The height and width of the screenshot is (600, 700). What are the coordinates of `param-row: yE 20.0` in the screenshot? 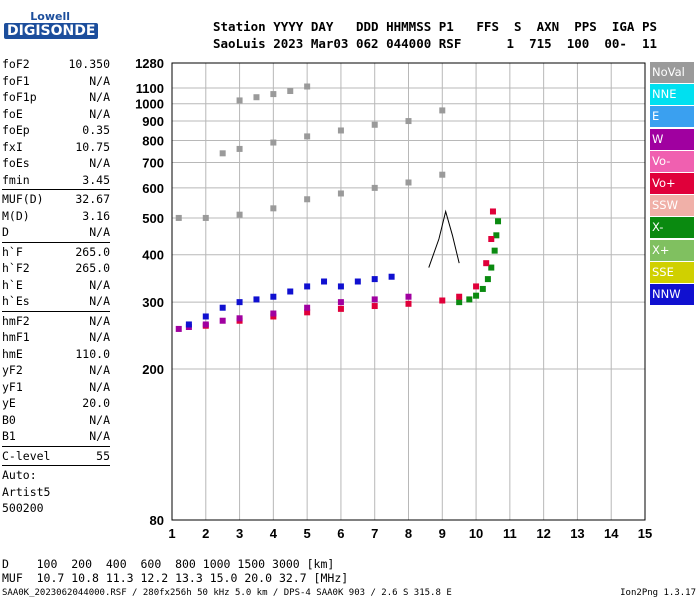 It's located at (56, 403).